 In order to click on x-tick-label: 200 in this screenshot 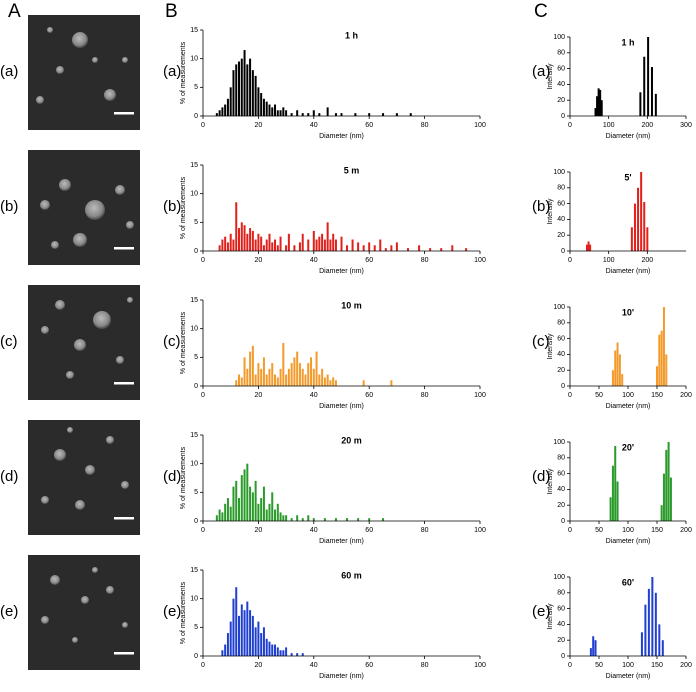, I will do `click(686, 395)`.